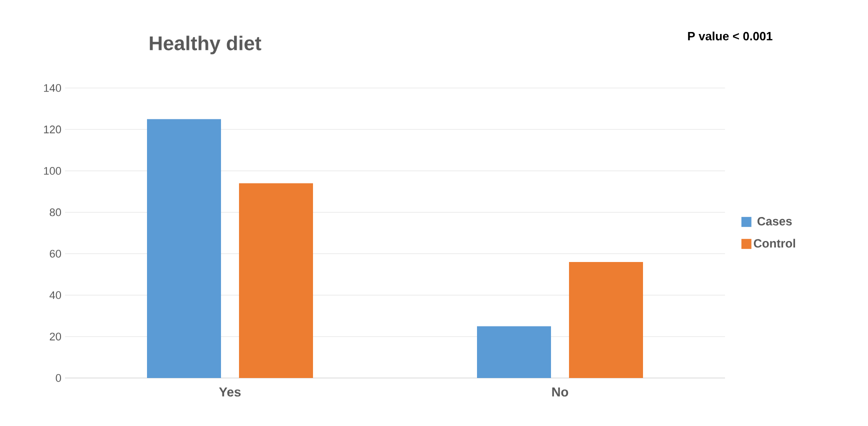  What do you see at coordinates (53, 170) in the screenshot?
I see `y-tick-label: 100` at bounding box center [53, 170].